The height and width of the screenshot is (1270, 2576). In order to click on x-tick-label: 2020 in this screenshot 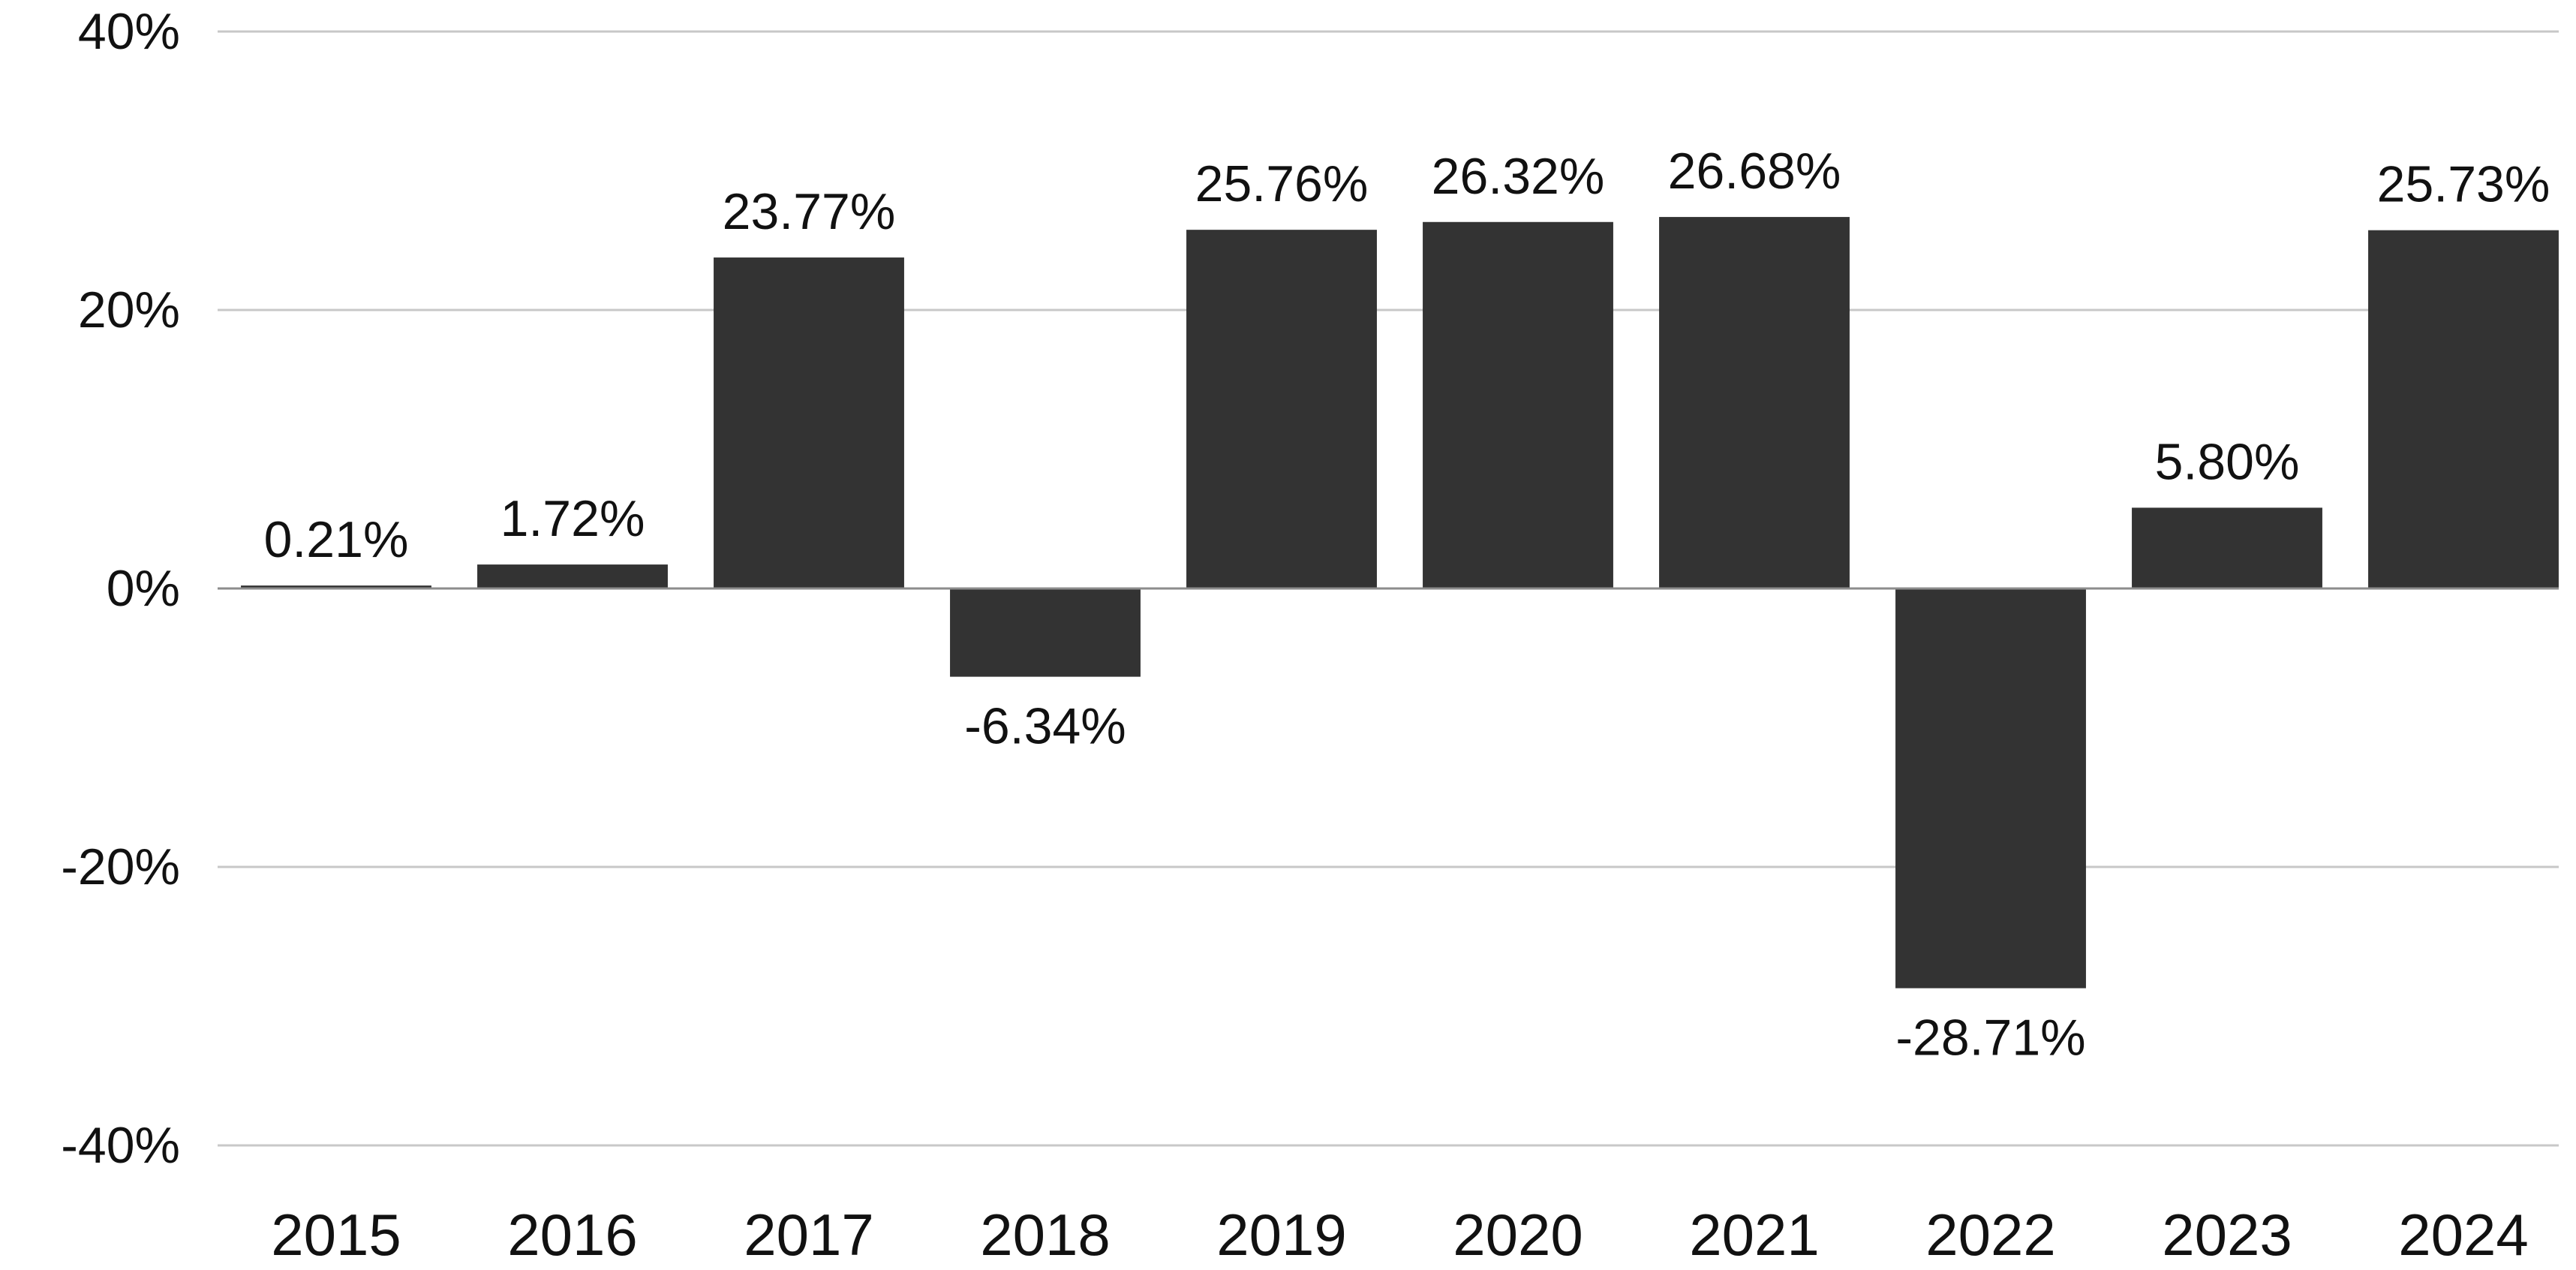, I will do `click(1518, 1235)`.